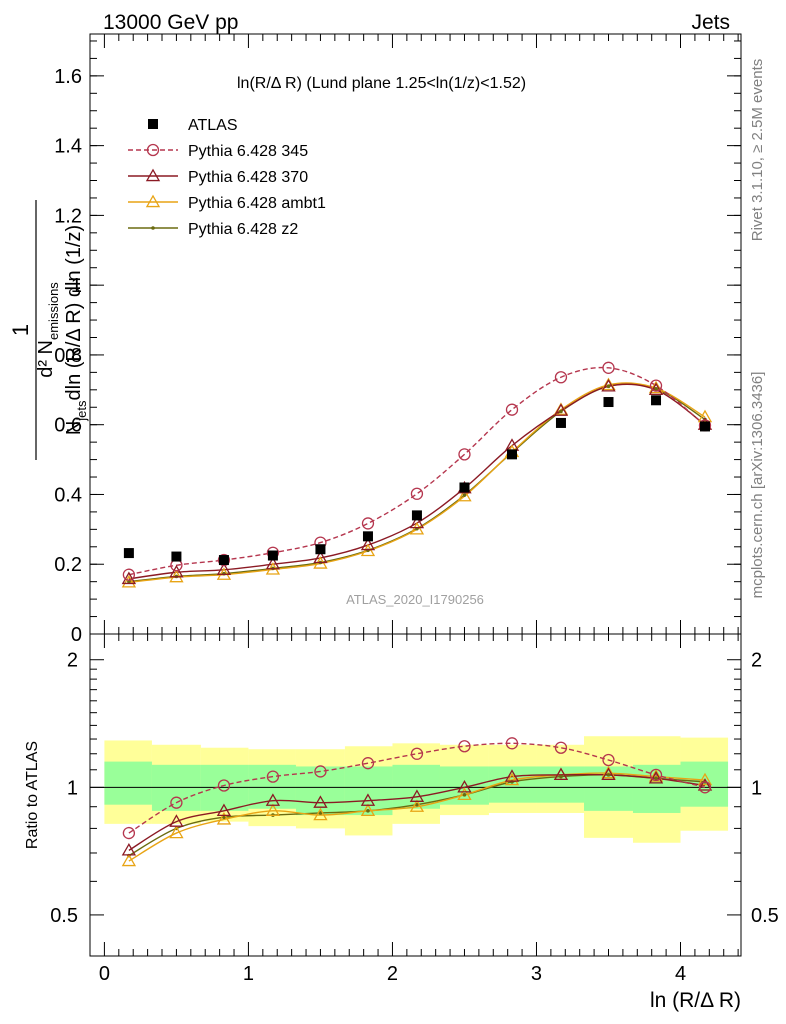 This screenshot has height=1024, width=786. Describe the element at coordinates (68, 565) in the screenshot. I see `y-tick-label: 0.2` at that location.